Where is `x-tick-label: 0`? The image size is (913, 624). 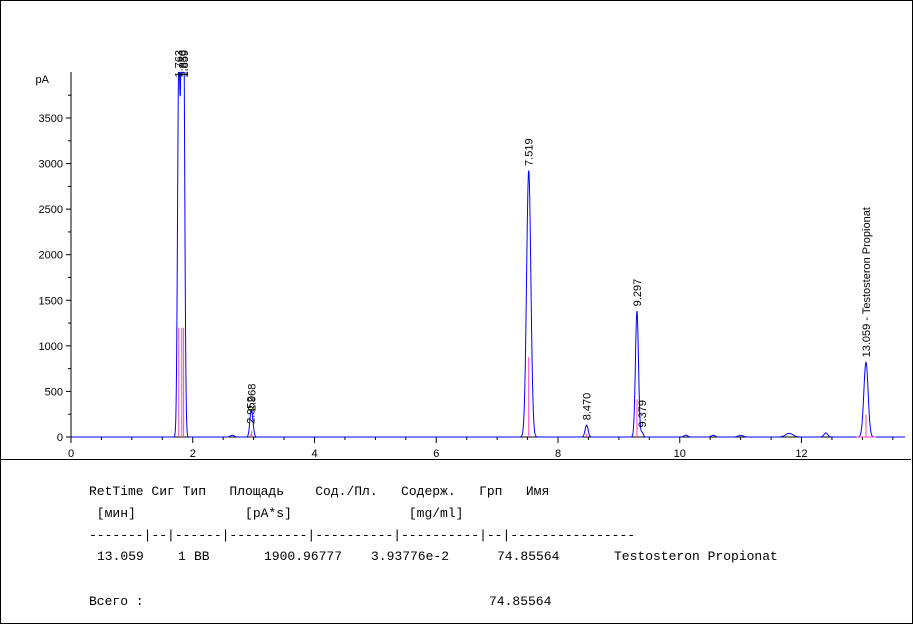
x-tick-label: 0 is located at coordinates (71, 454).